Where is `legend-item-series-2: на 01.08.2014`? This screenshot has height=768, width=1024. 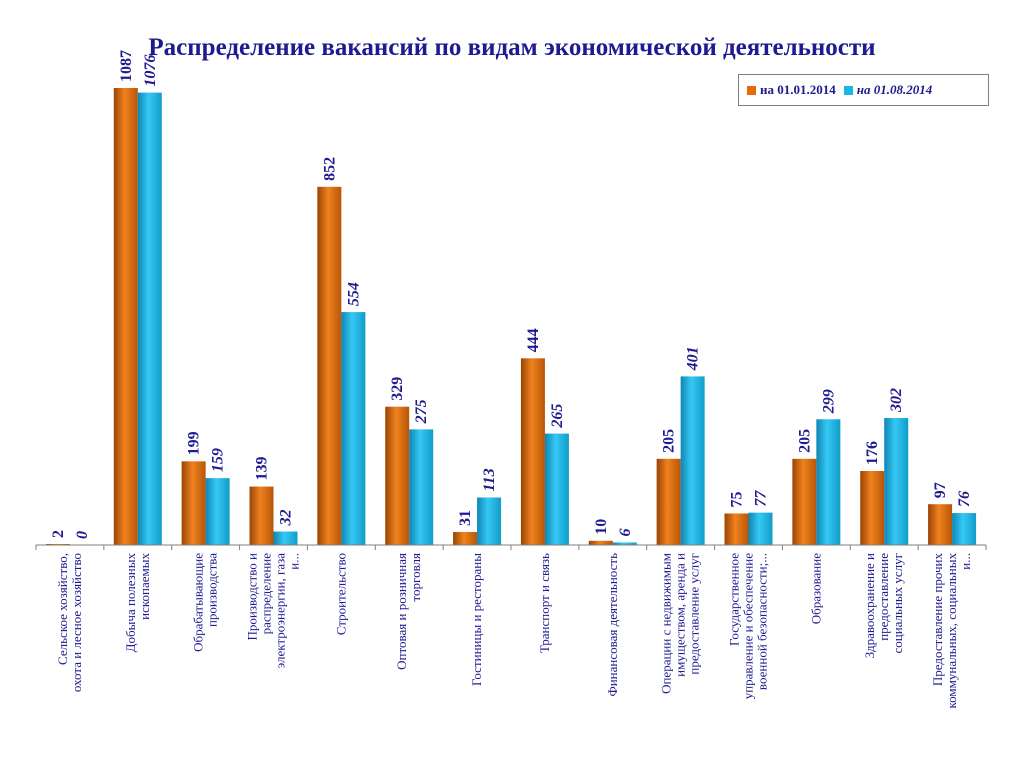
legend-item-series-2: на 01.08.2014 is located at coordinates (888, 90).